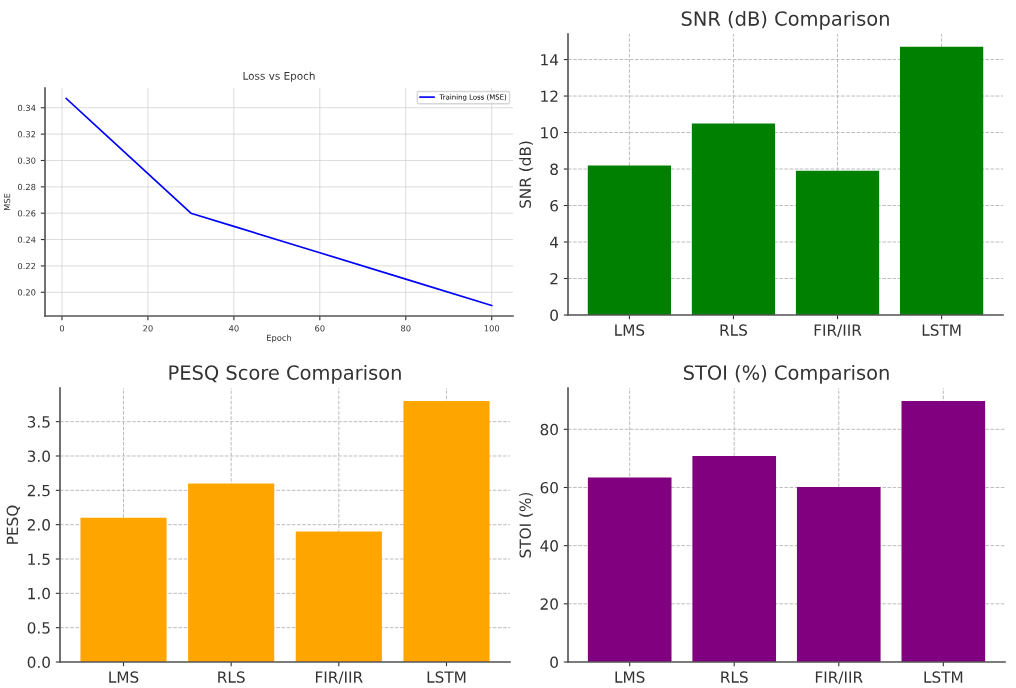  What do you see at coordinates (492, 328) in the screenshot?
I see `x-tick-label: 100` at bounding box center [492, 328].